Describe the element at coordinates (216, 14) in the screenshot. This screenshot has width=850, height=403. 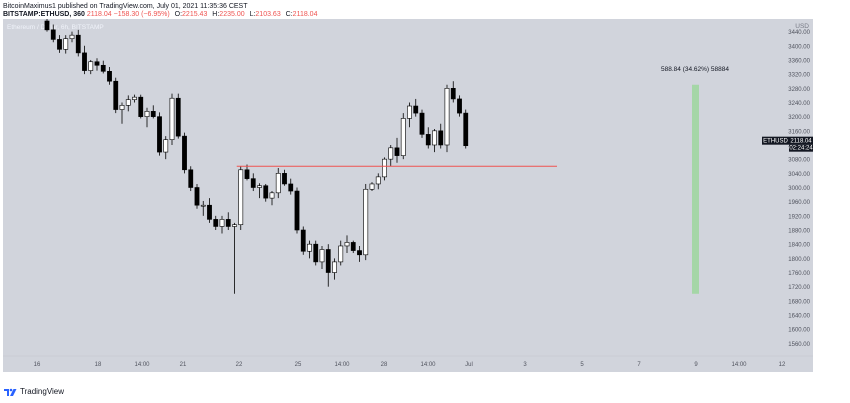
I see `high-label: H:` at that location.